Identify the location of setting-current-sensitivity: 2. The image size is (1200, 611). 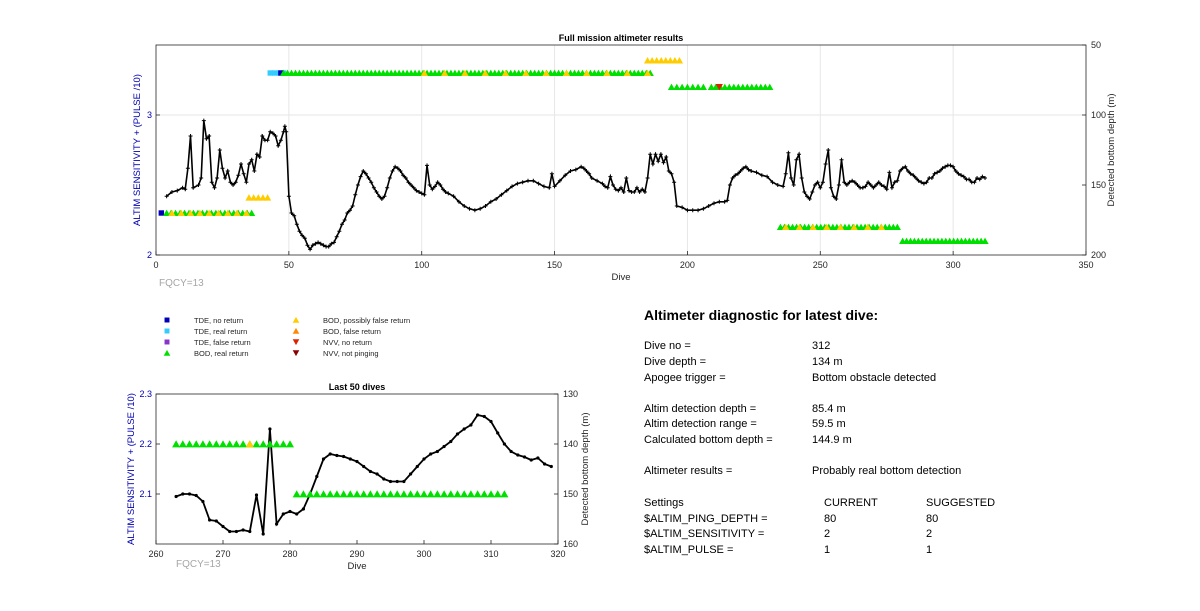
(827, 534).